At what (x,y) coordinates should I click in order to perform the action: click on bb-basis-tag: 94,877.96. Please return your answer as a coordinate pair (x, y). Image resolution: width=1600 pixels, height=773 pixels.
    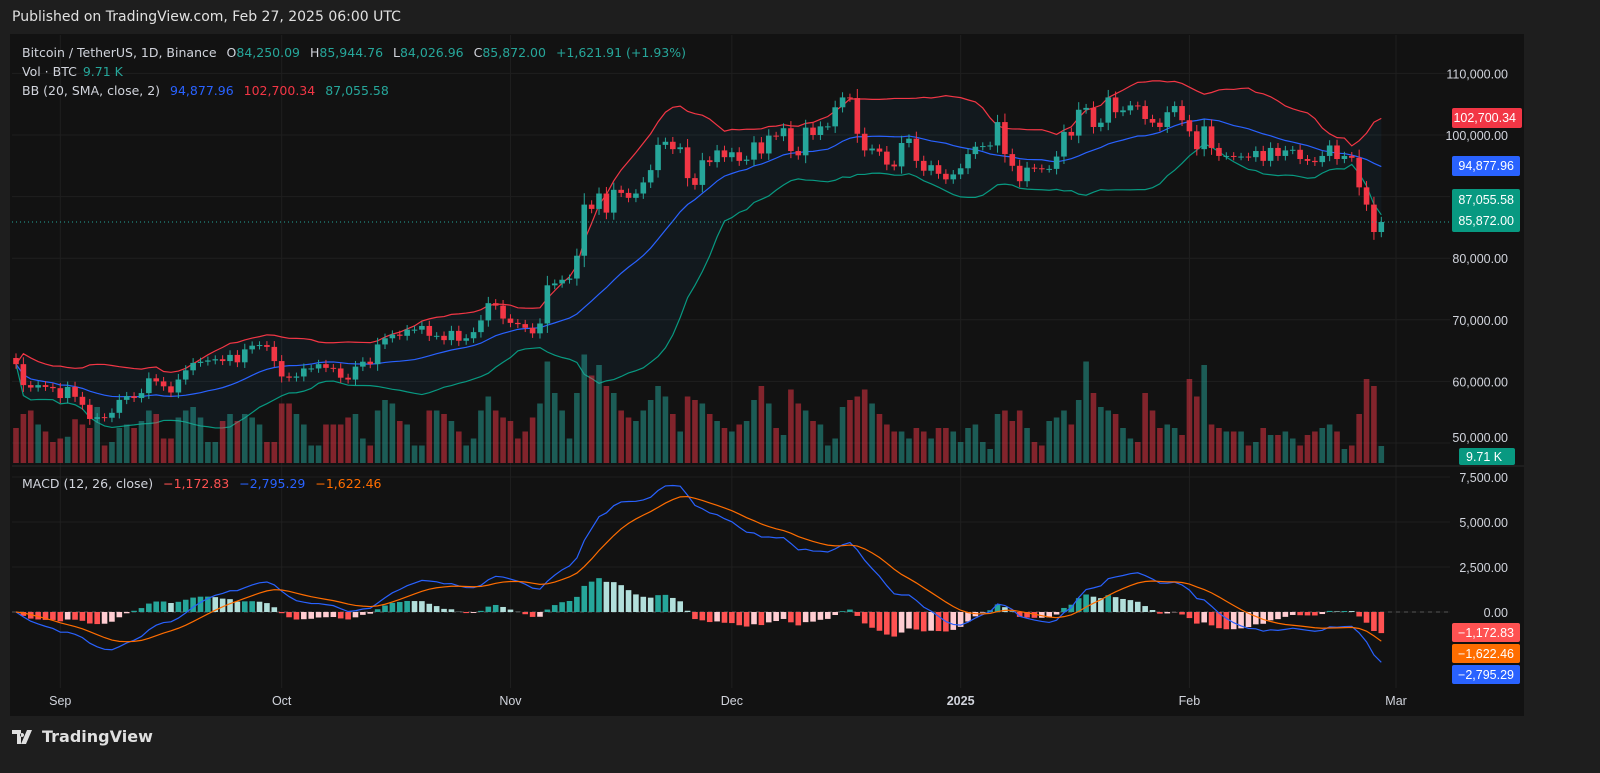
    Looking at the image, I should click on (1486, 166).